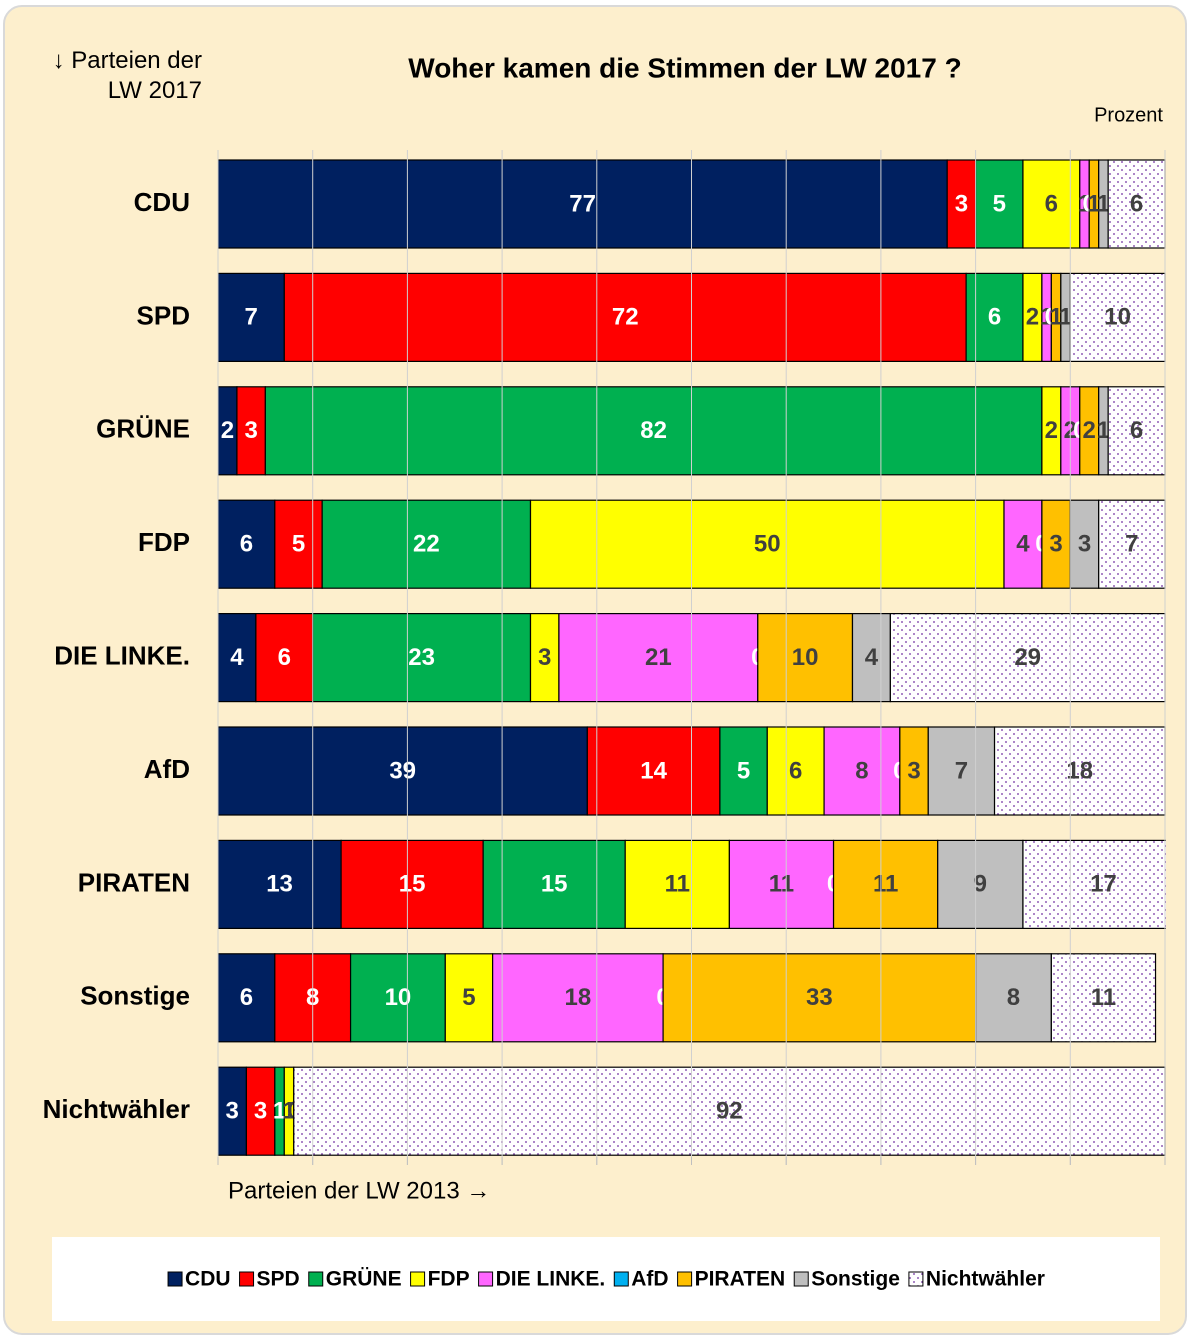 This screenshot has width=1190, height=1338. Describe the element at coordinates (167, 769) in the screenshot. I see `y-tick-label: AfD` at that location.